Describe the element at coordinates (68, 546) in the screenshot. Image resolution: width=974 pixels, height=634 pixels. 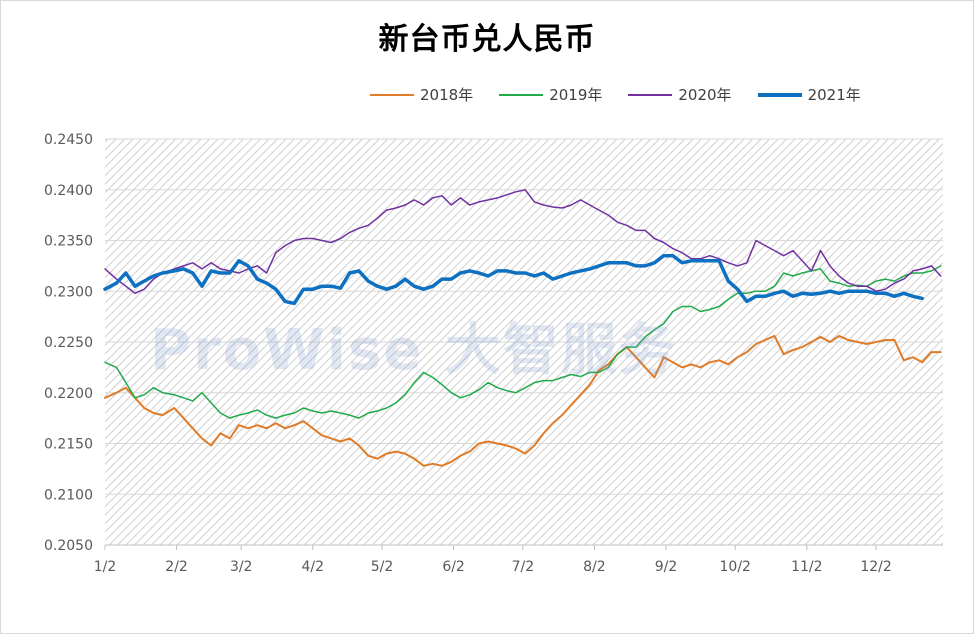
I see `y-tick-label: 0.2050` at that location.